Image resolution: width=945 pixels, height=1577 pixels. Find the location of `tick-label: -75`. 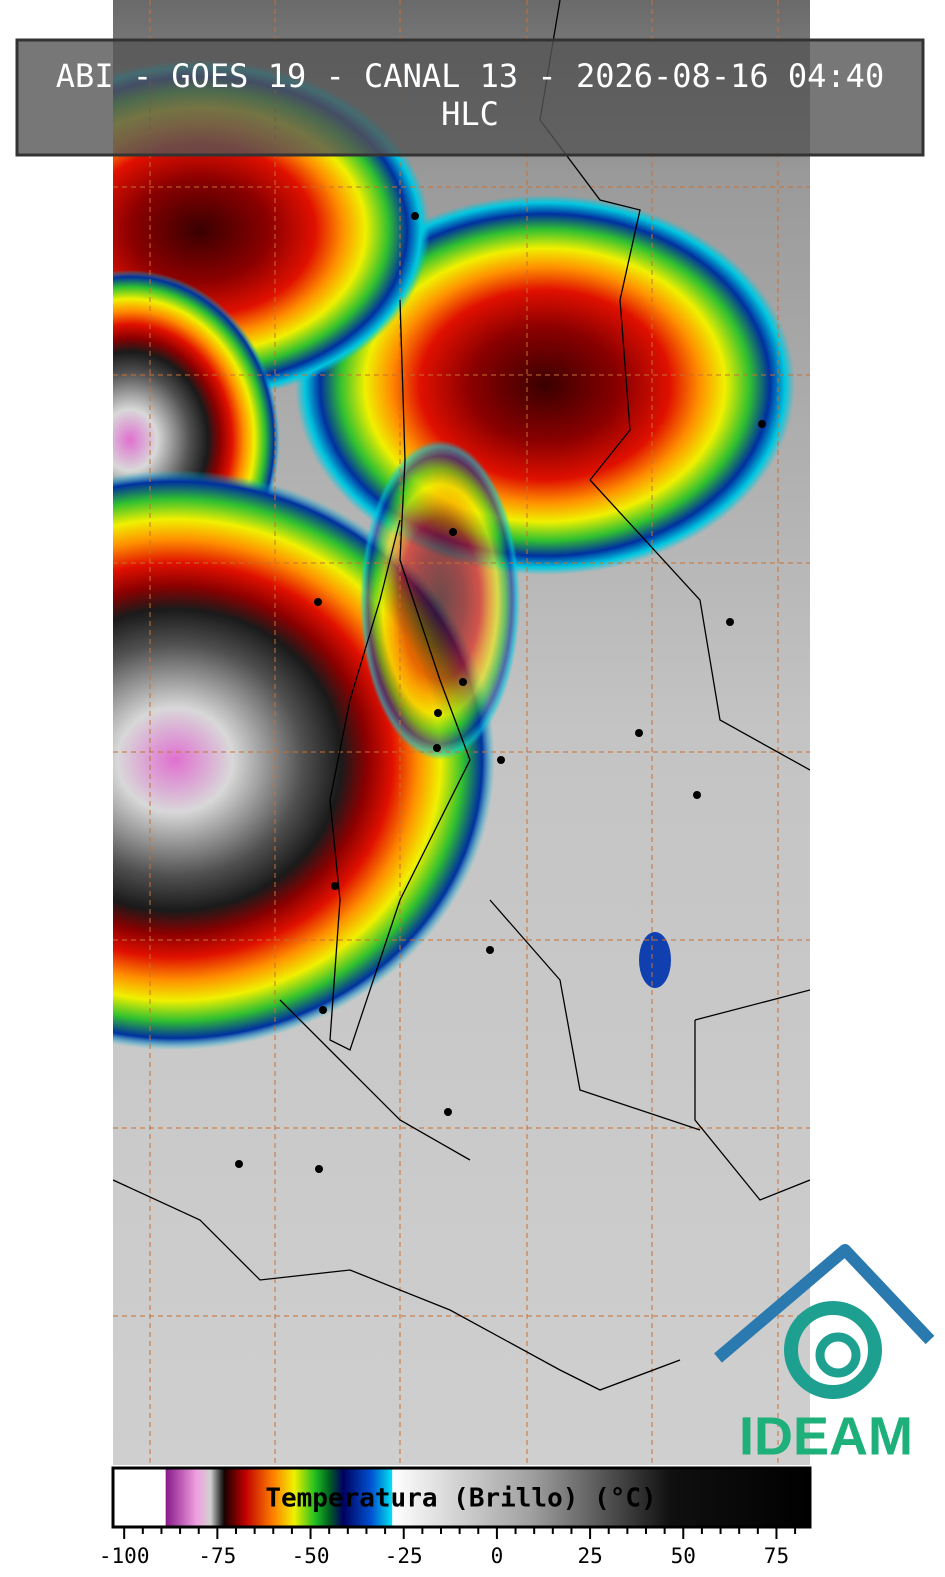

tick-label: -75 is located at coordinates (217, 1556).